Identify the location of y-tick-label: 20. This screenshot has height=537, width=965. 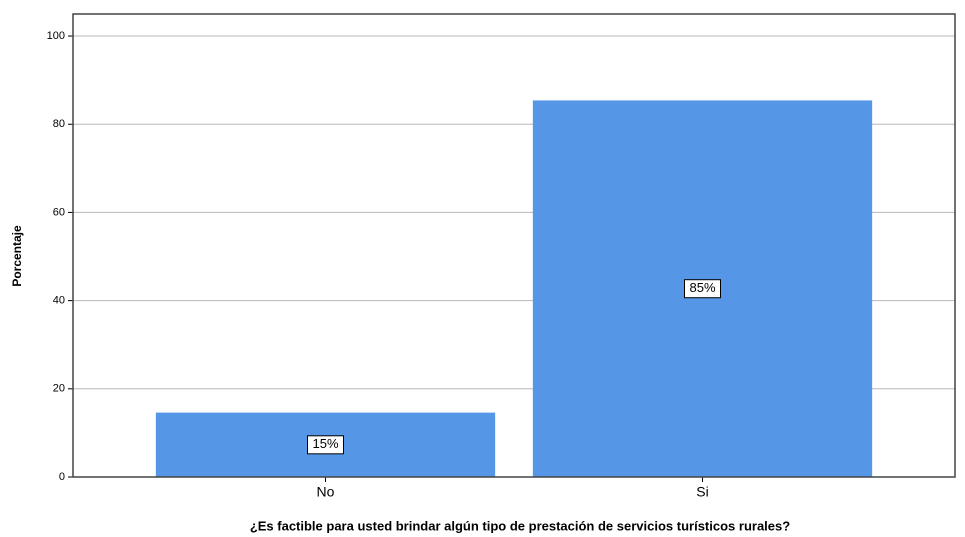
(59, 389).